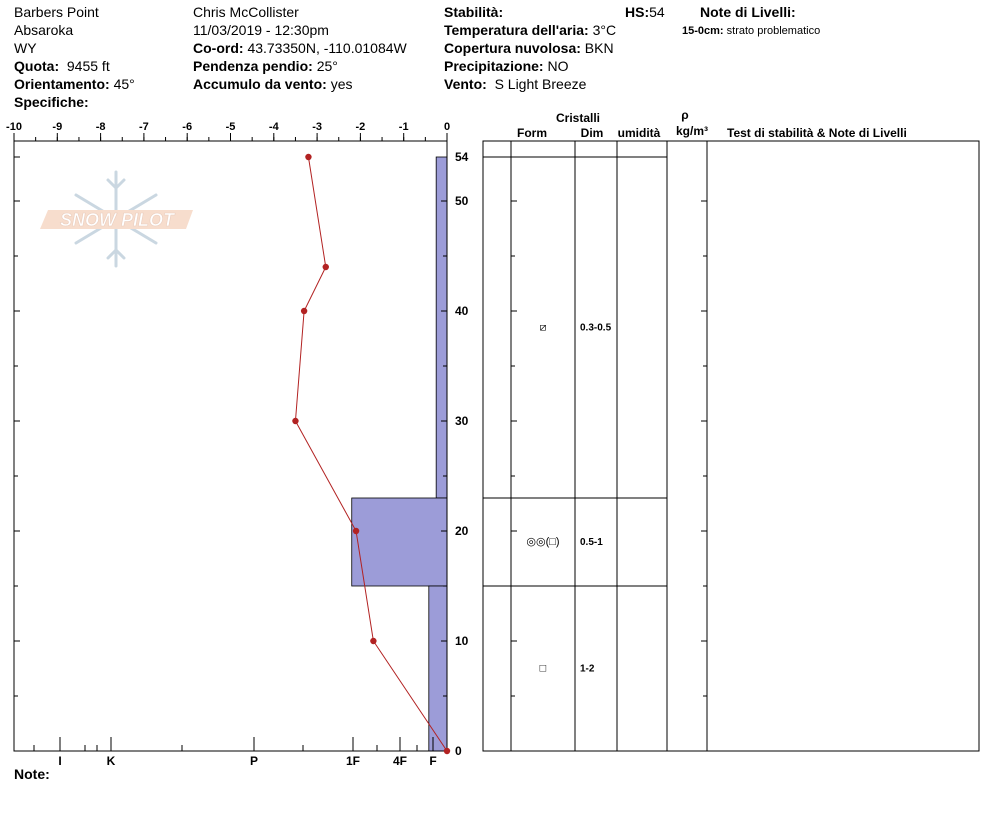 Image resolution: width=994 pixels, height=840 pixels. What do you see at coordinates (111, 761) in the screenshot?
I see `hardness-tick-label: K` at bounding box center [111, 761].